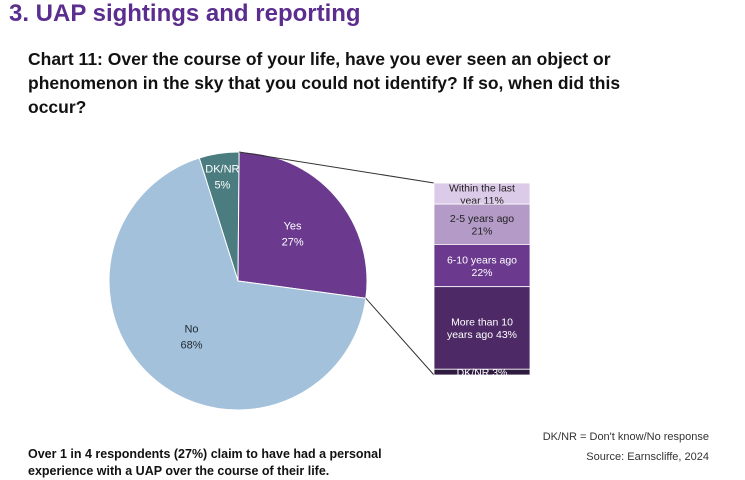 Image resolution: width=745 pixels, height=480 pixels. What do you see at coordinates (191, 329) in the screenshot?
I see `pie-label-no: No` at bounding box center [191, 329].